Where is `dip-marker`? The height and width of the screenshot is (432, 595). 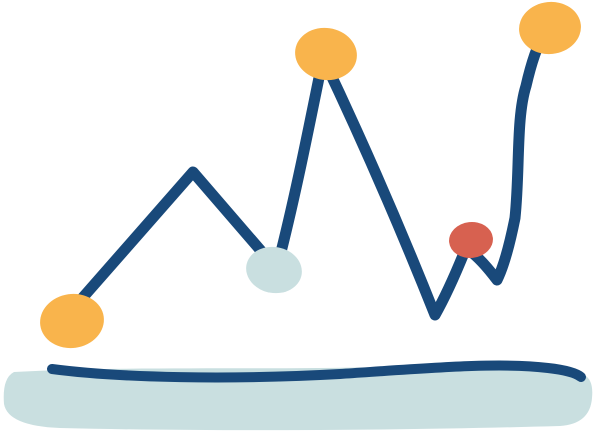
dip-marker is located at coordinates (274, 270).